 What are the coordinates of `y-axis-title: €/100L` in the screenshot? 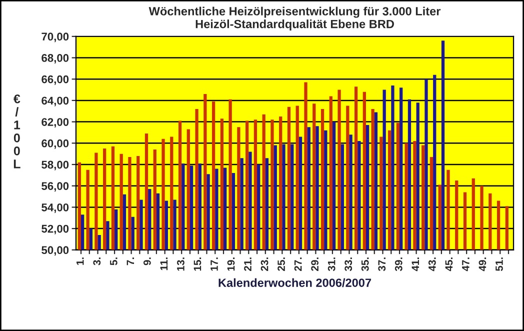 It's located at (16, 131).